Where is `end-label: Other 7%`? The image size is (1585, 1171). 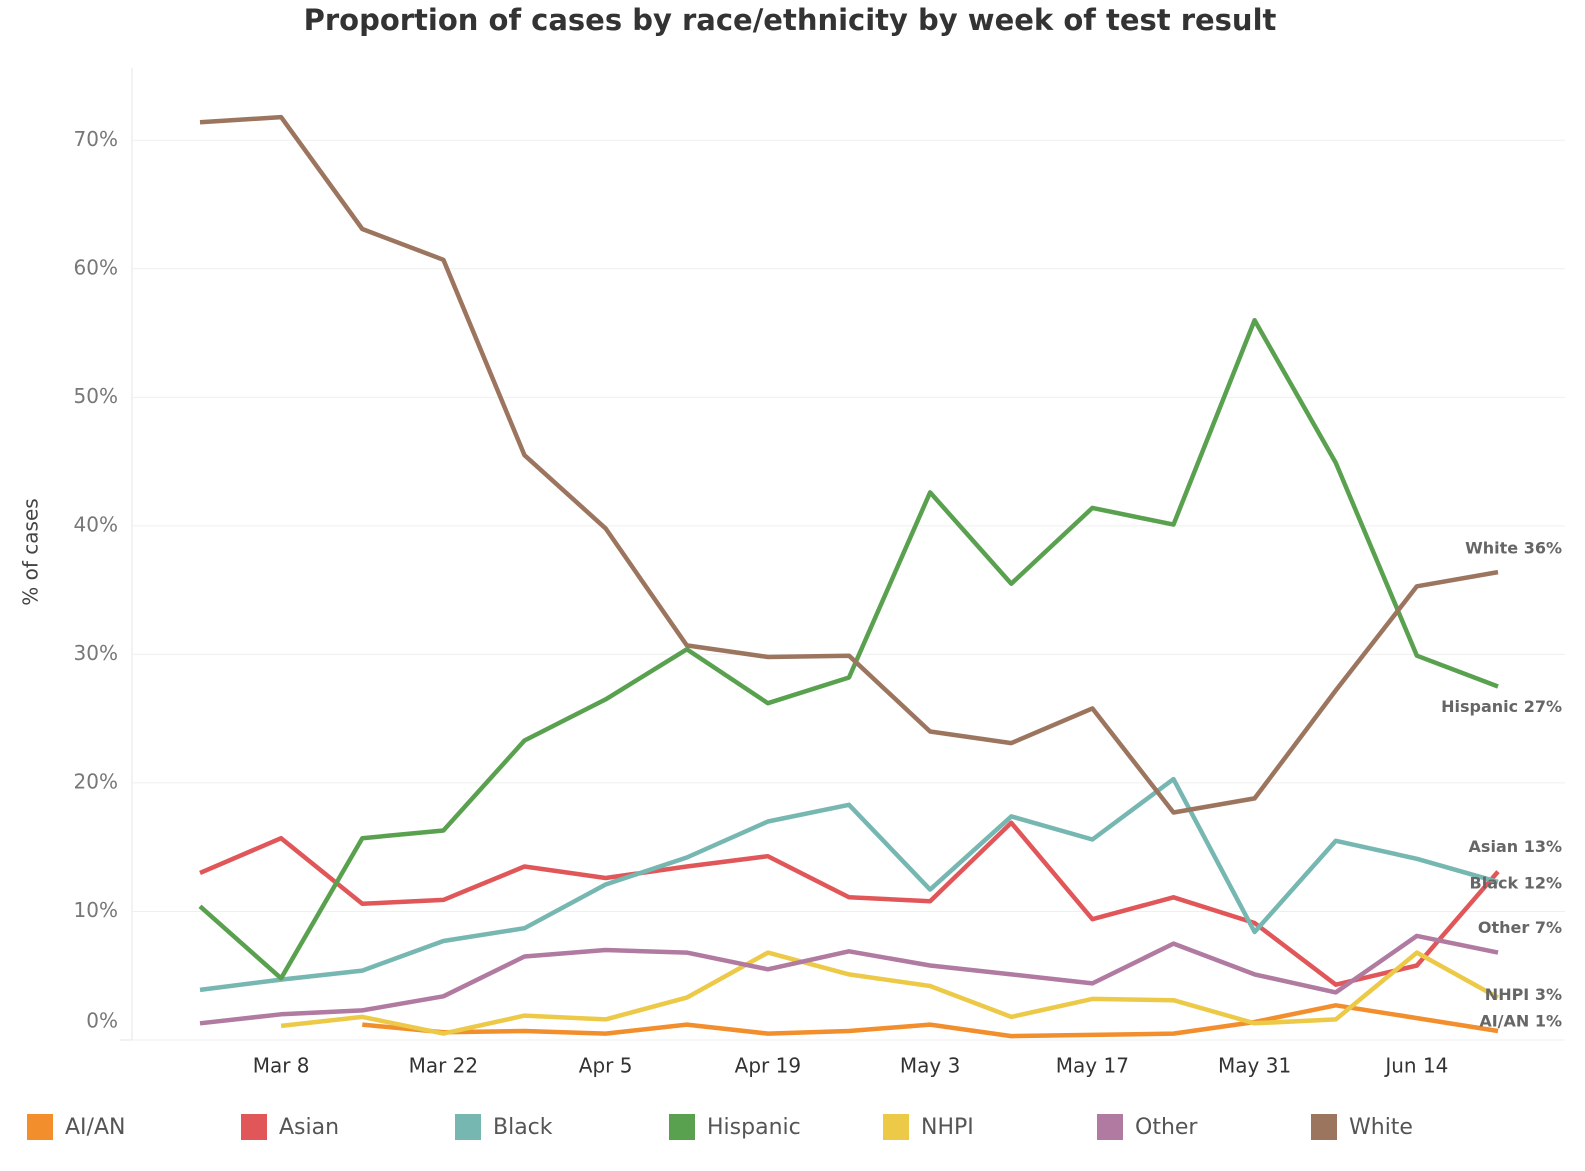
end-label: Other 7% is located at coordinates (1520, 927).